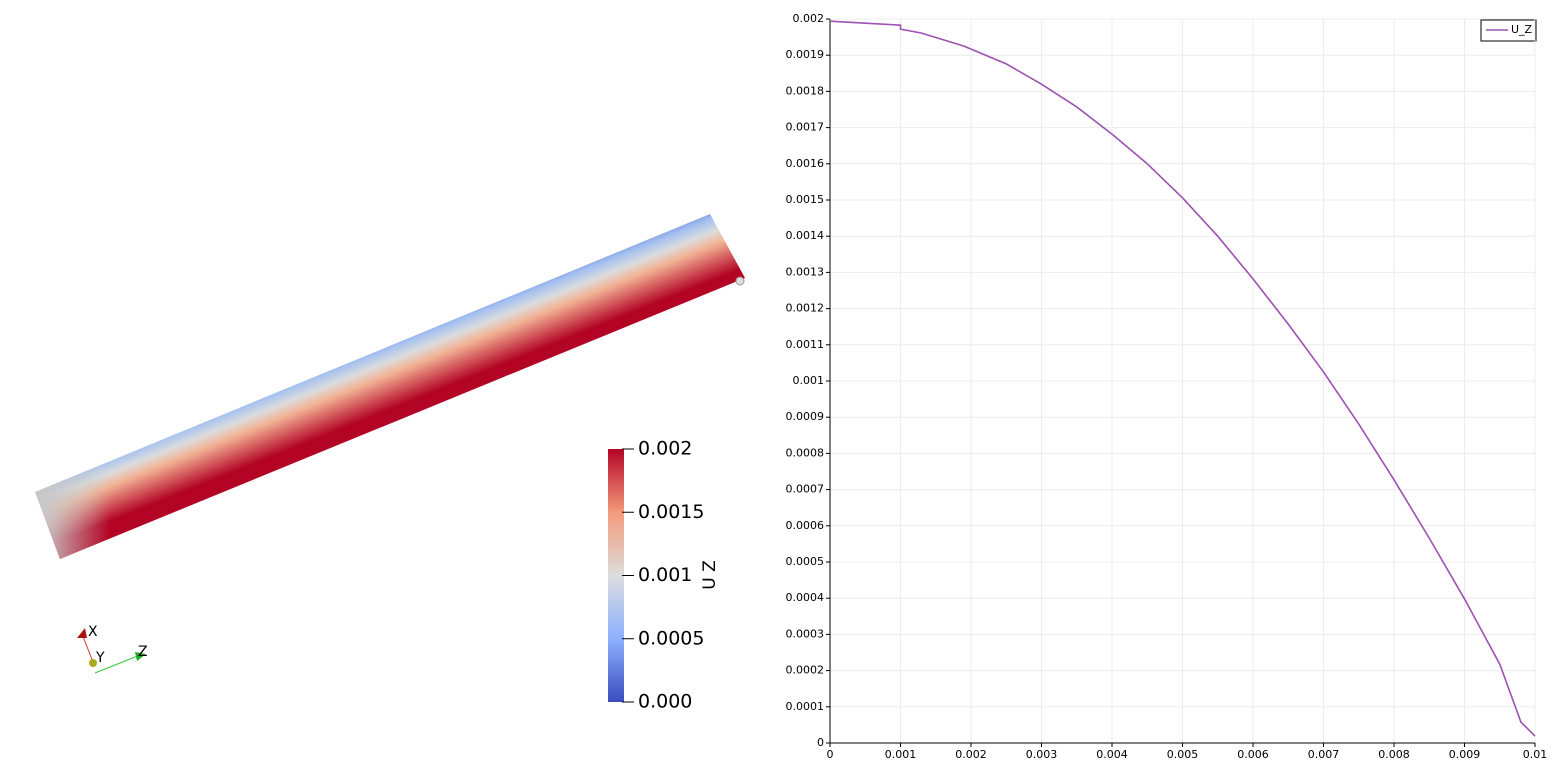 The image size is (1556, 771). Describe the element at coordinates (1112, 754) in the screenshot. I see `x-tick-label: 0.004` at that location.